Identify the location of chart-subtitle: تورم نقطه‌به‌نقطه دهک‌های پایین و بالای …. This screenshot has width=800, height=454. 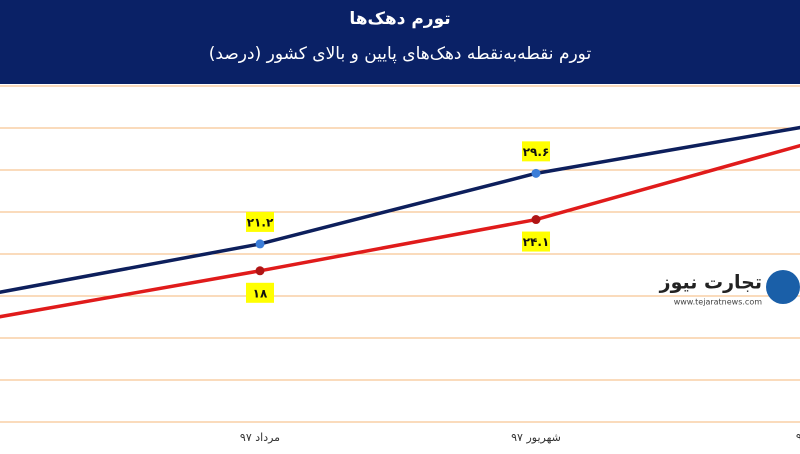
(400, 54).